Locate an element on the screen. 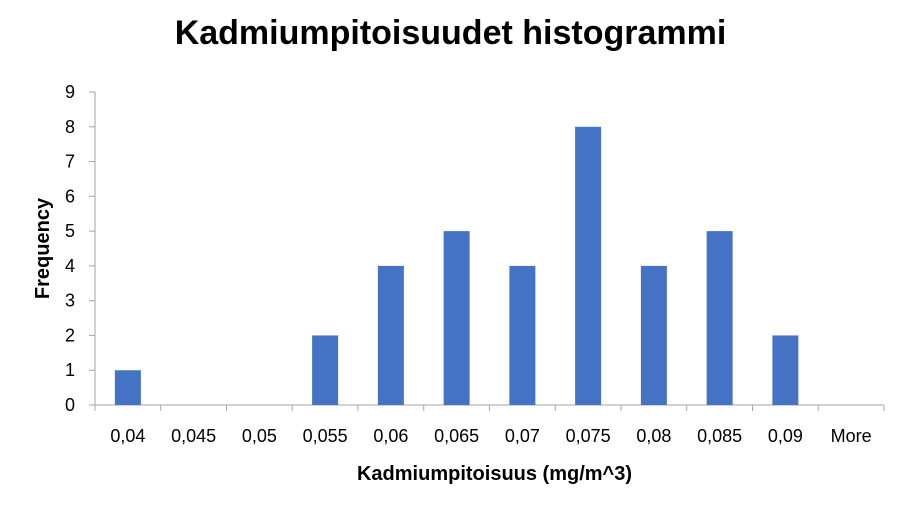 This screenshot has height=511, width=901. x-tick-label: 0,06 is located at coordinates (390, 436).